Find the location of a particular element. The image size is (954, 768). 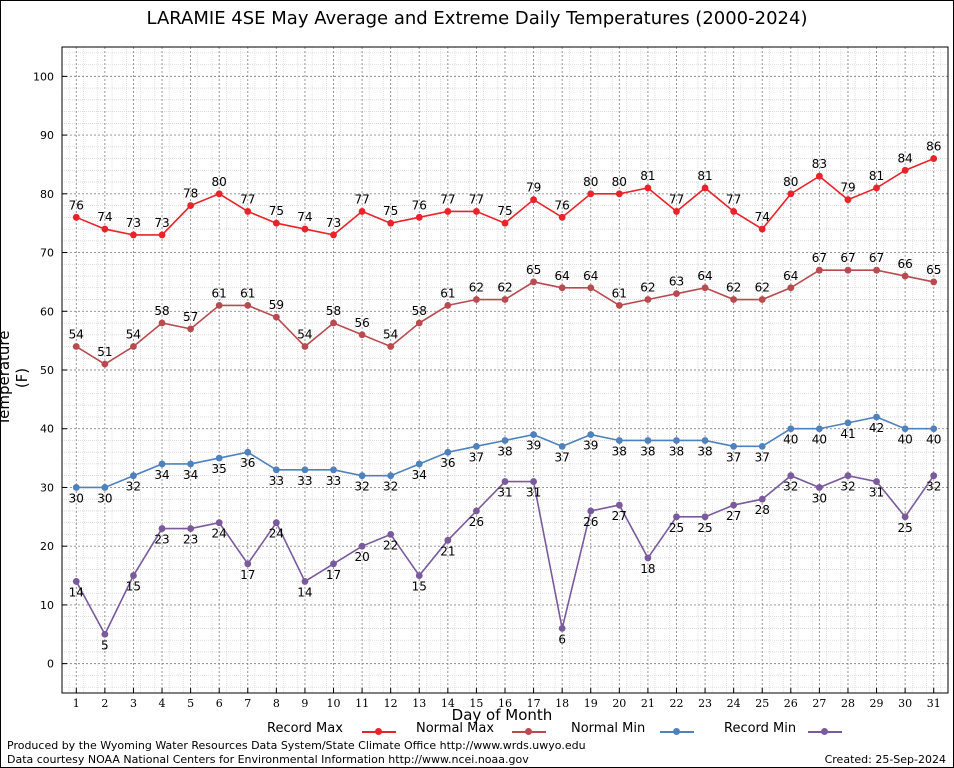

data-label-record-max: 75 is located at coordinates (390, 211).